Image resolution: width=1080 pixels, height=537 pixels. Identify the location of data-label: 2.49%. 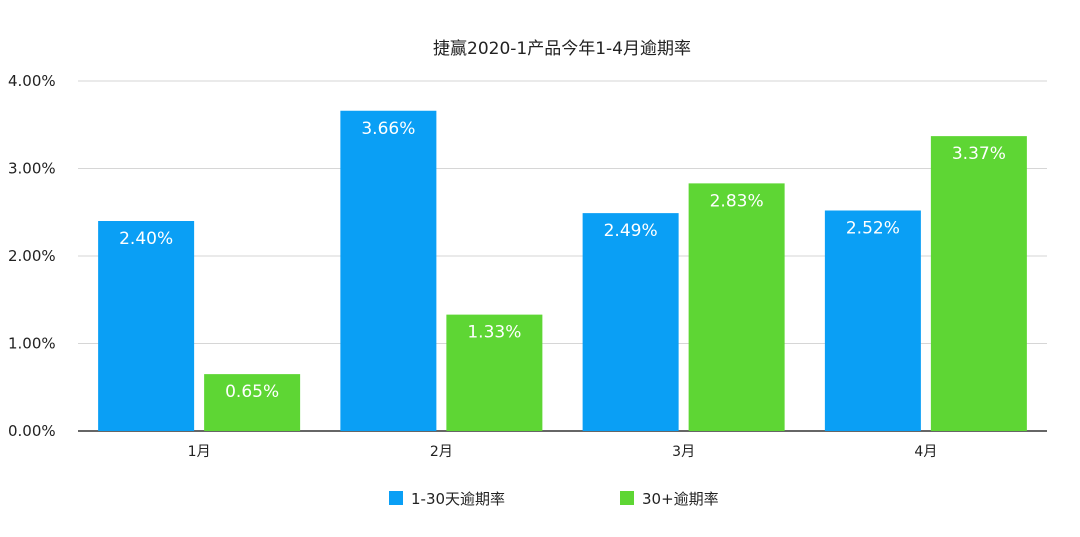
(631, 231).